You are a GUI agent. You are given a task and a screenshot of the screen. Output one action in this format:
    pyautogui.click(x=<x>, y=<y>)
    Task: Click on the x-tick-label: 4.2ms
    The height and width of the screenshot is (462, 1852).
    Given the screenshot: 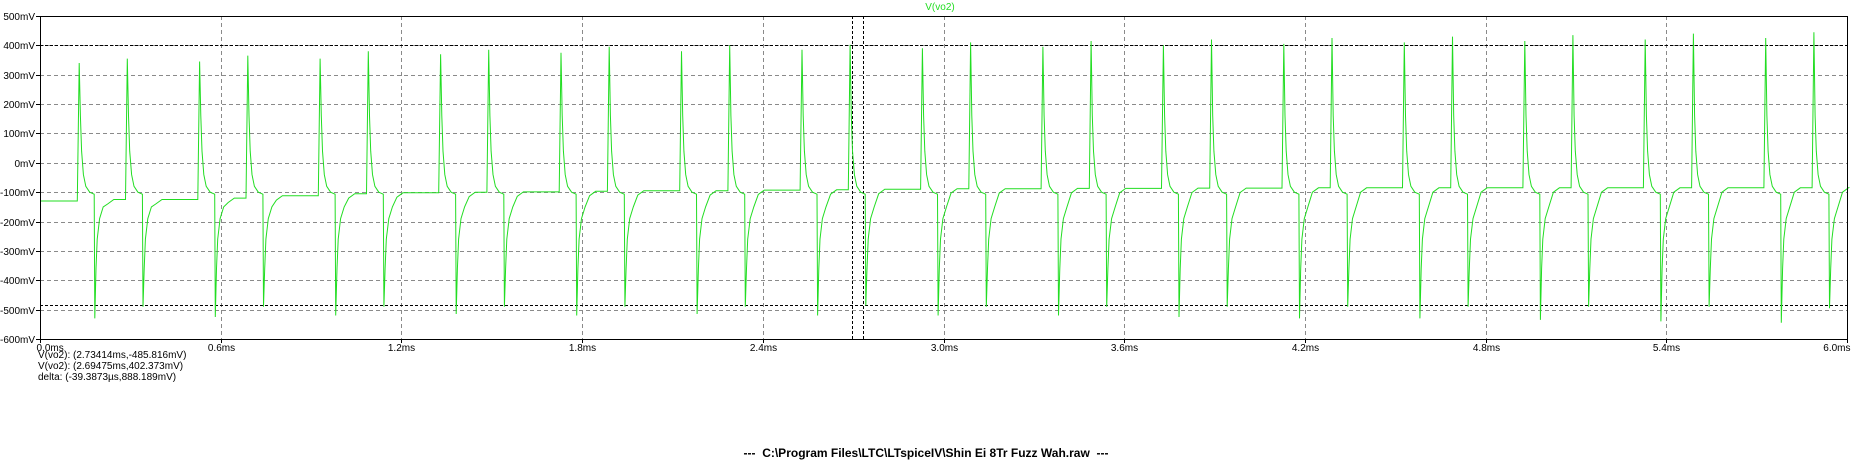 What is the action you would take?
    pyautogui.click(x=1305, y=348)
    